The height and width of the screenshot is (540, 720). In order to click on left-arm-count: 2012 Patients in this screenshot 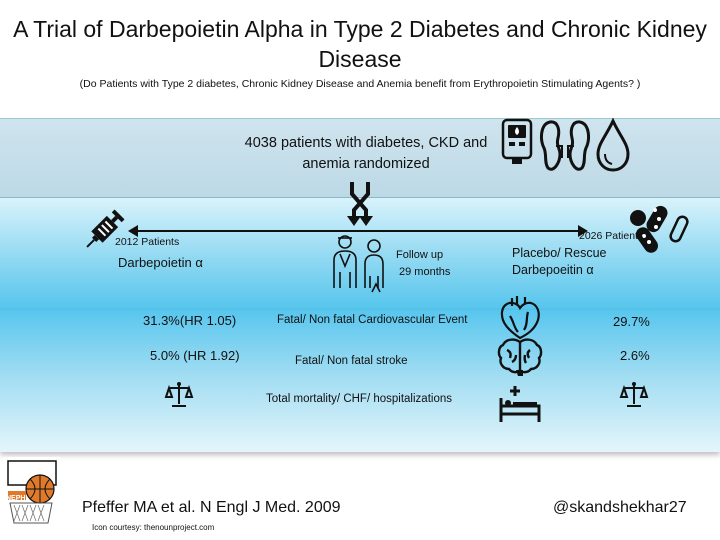, I will do `click(147, 242)`.